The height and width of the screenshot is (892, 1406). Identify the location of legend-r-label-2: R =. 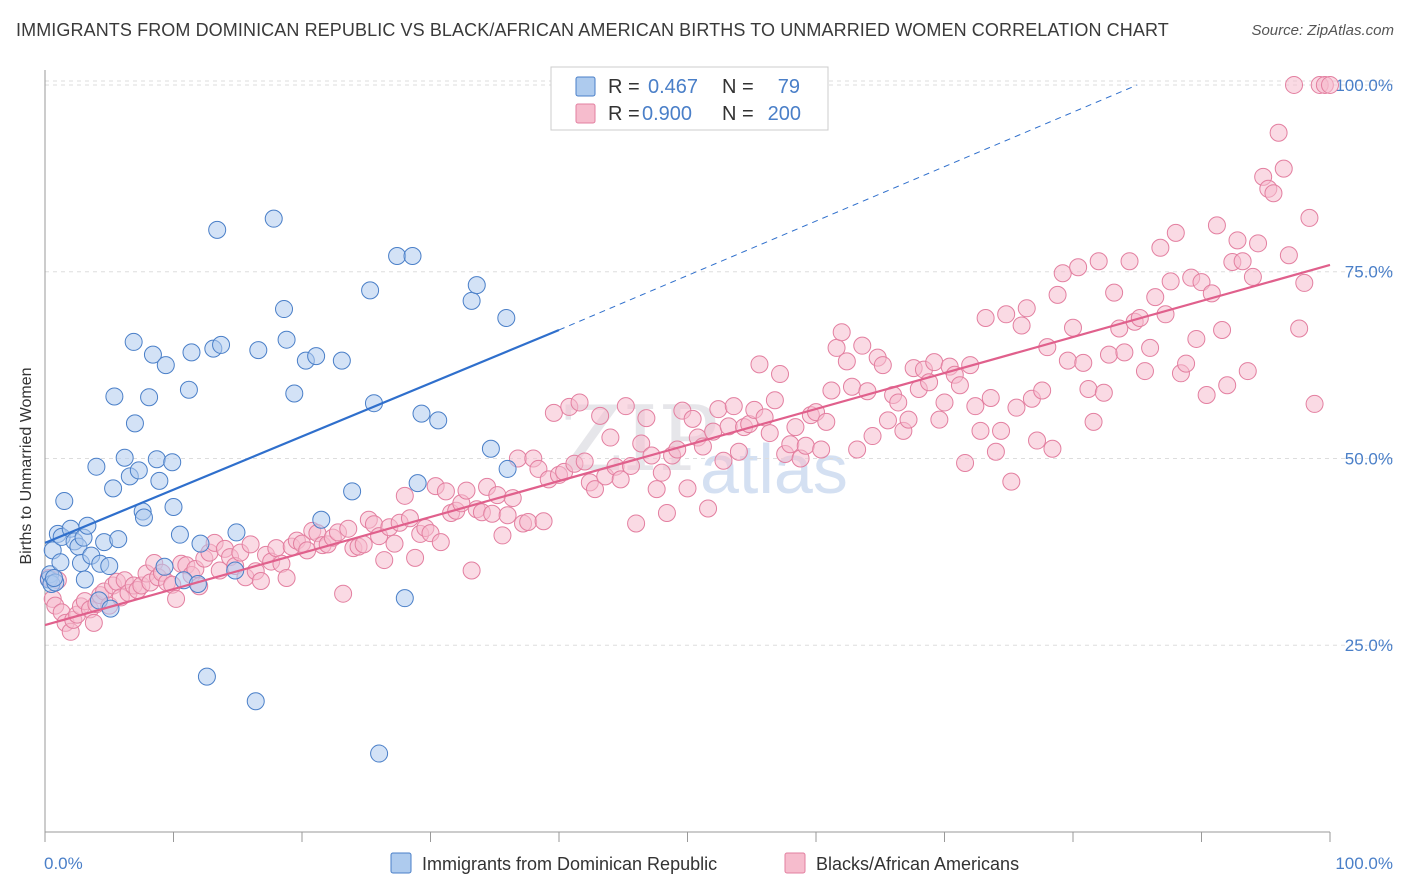
(624, 114).